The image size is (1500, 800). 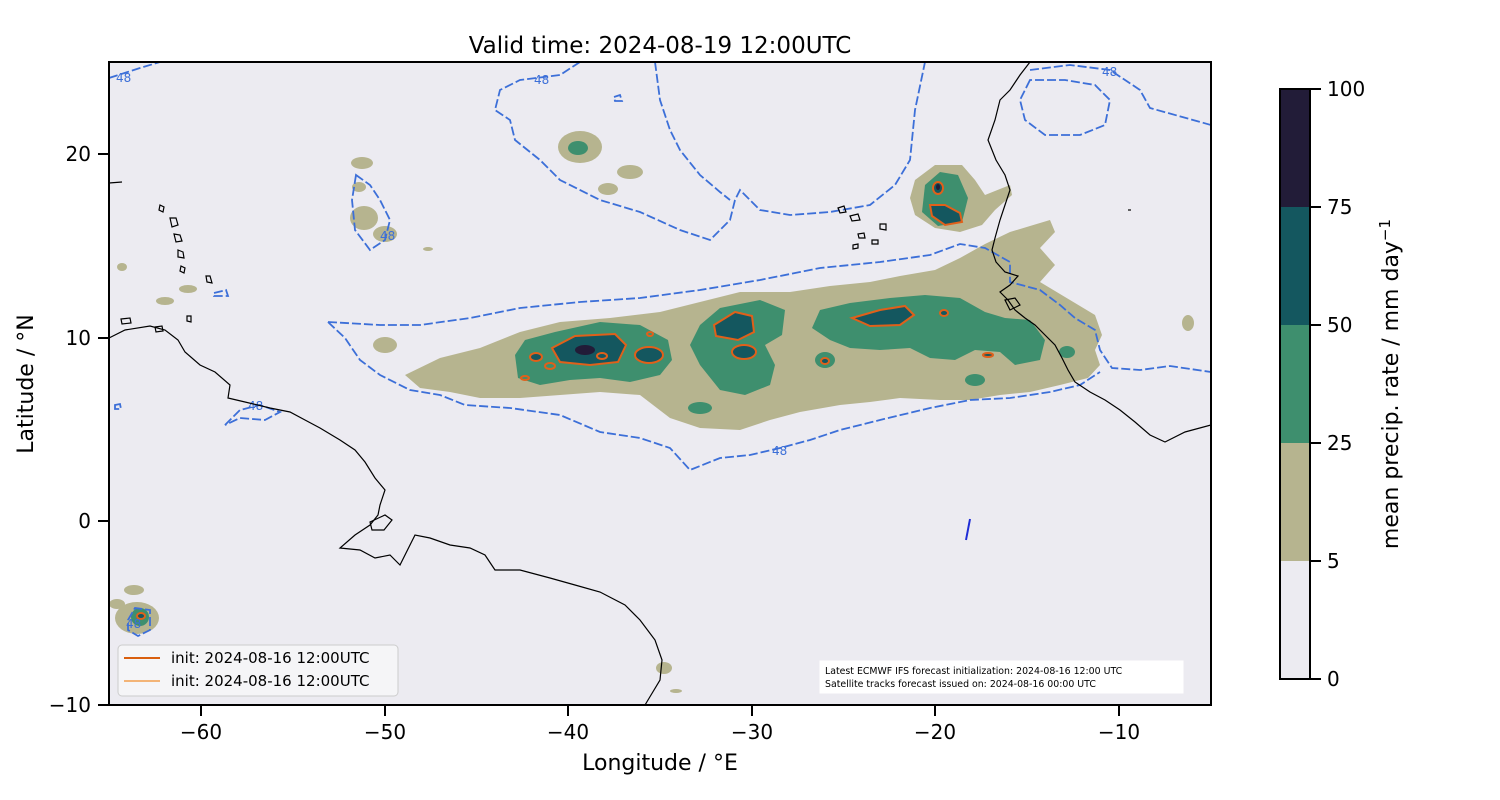 What do you see at coordinates (568, 732) in the screenshot?
I see `x-tick-label--40: −40` at bounding box center [568, 732].